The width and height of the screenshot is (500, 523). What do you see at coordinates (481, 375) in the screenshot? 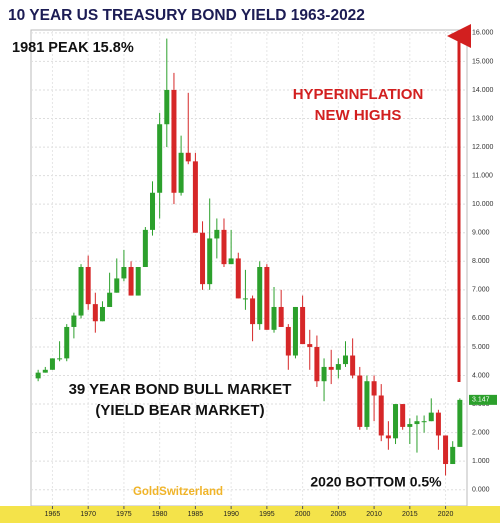
I see `y-tick-label: 4.000` at bounding box center [481, 375].